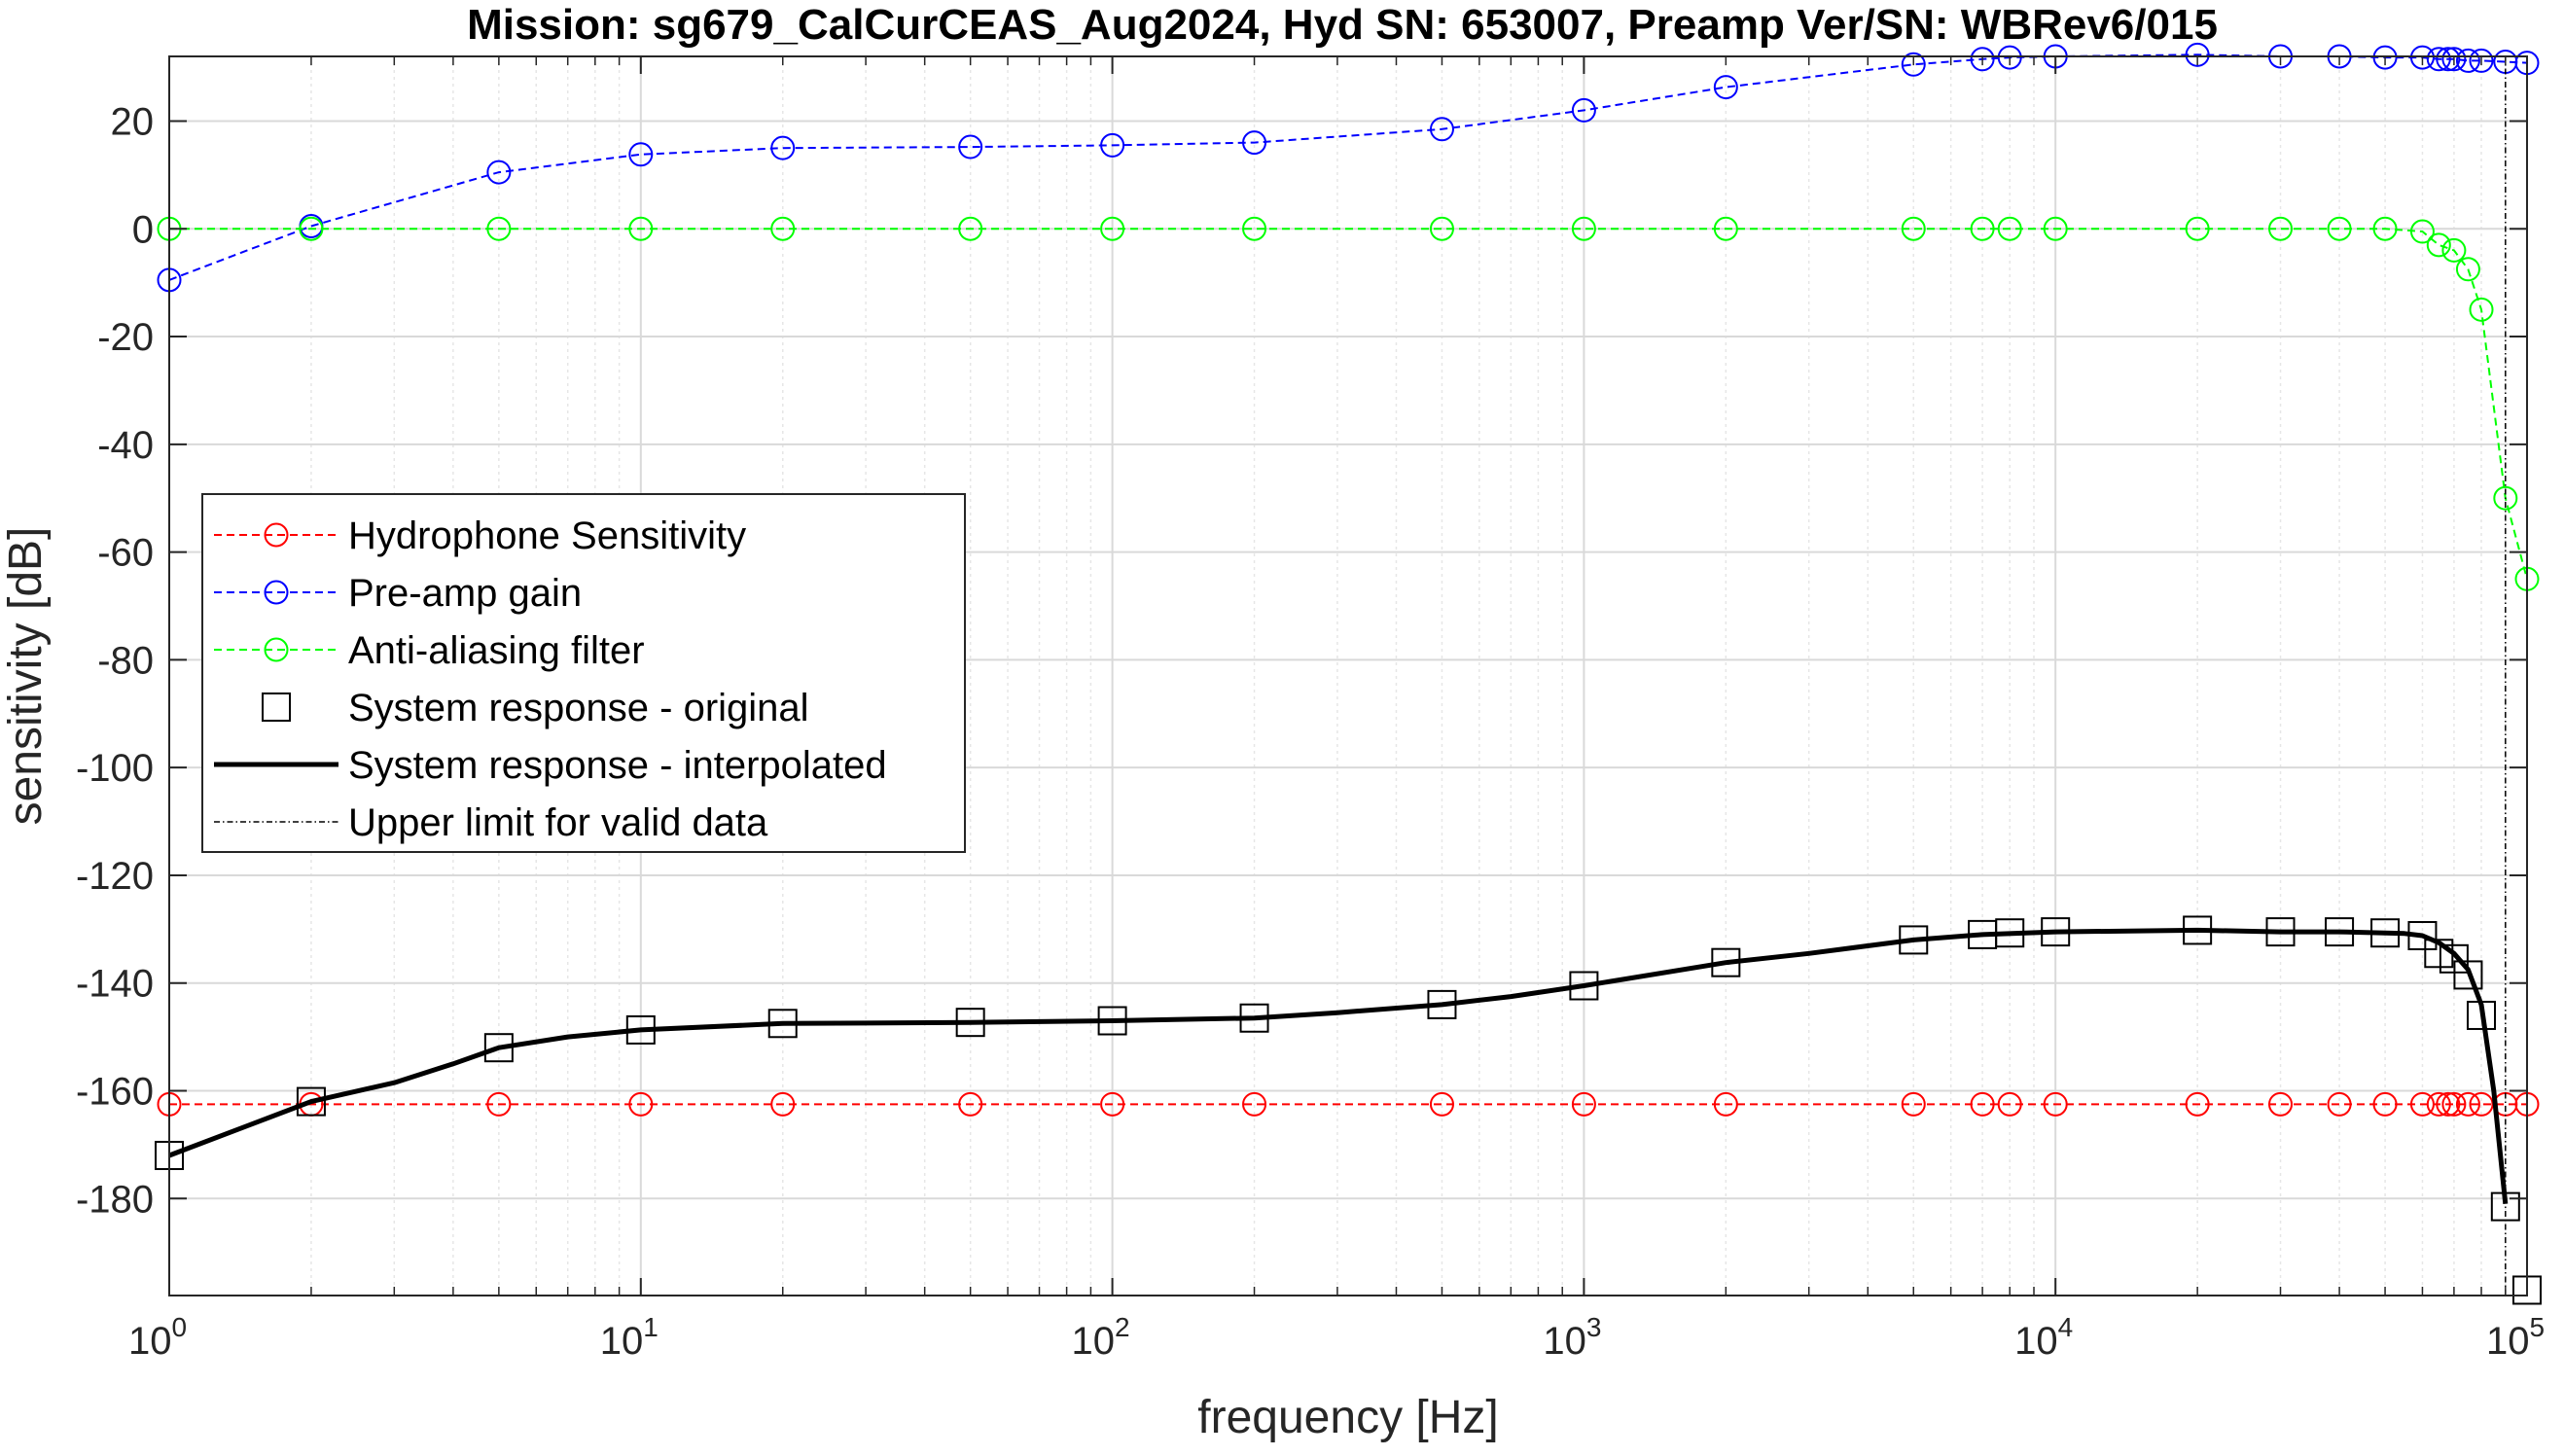  What do you see at coordinates (125, 445) in the screenshot?
I see `y-tick-label: -40` at bounding box center [125, 445].